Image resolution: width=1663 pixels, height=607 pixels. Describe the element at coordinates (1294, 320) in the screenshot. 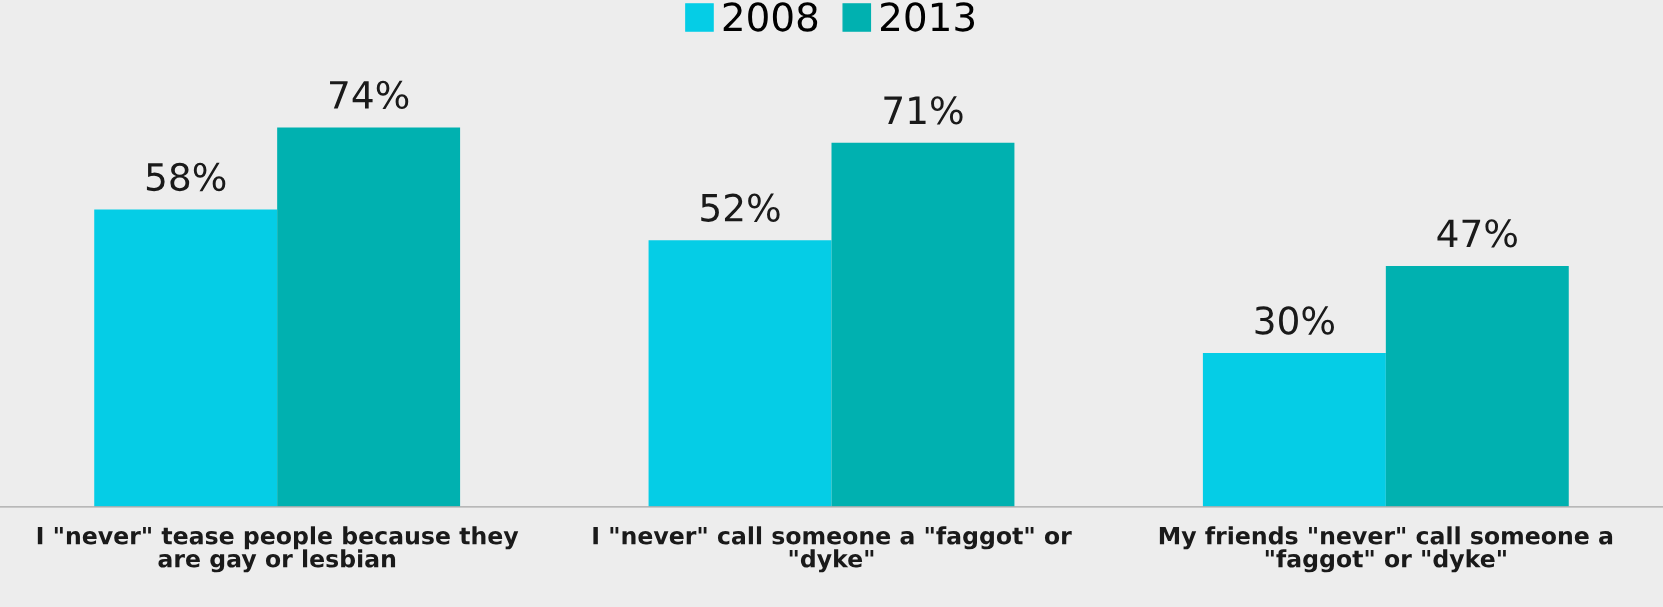

I see `data-label: 30%` at that location.